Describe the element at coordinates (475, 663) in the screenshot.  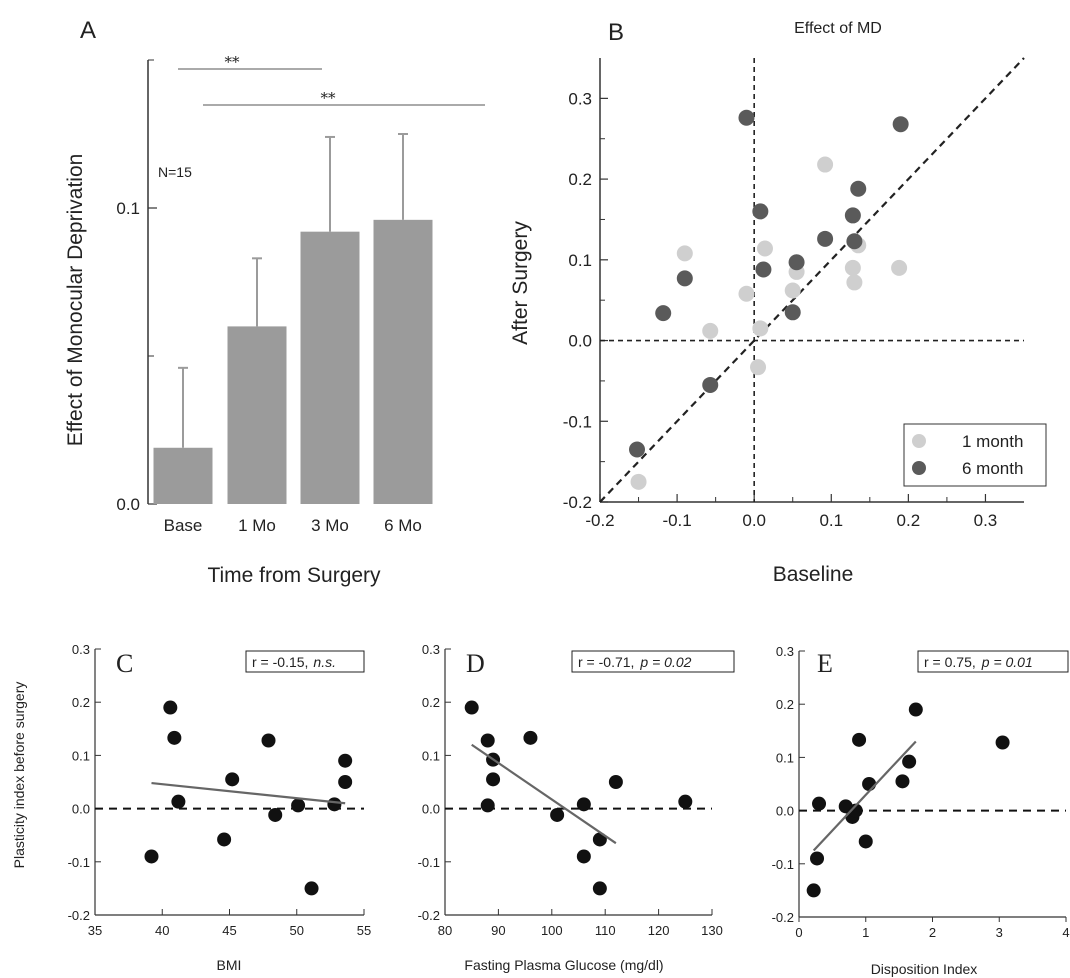
I see `panel-d-label: D` at that location.